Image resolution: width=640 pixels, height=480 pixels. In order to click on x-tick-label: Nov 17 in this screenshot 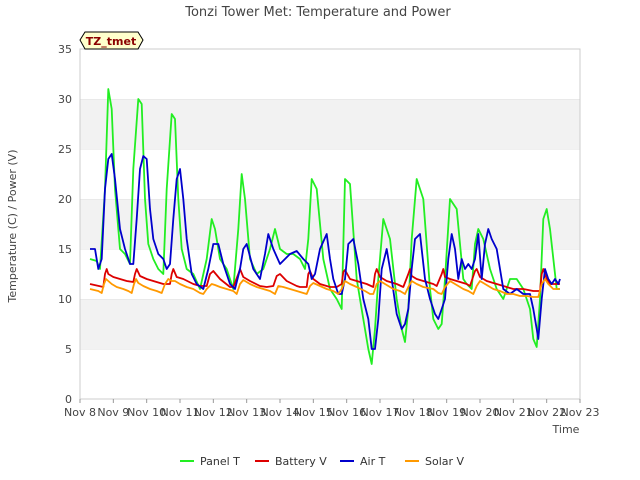, I will do `click(380, 412)`.